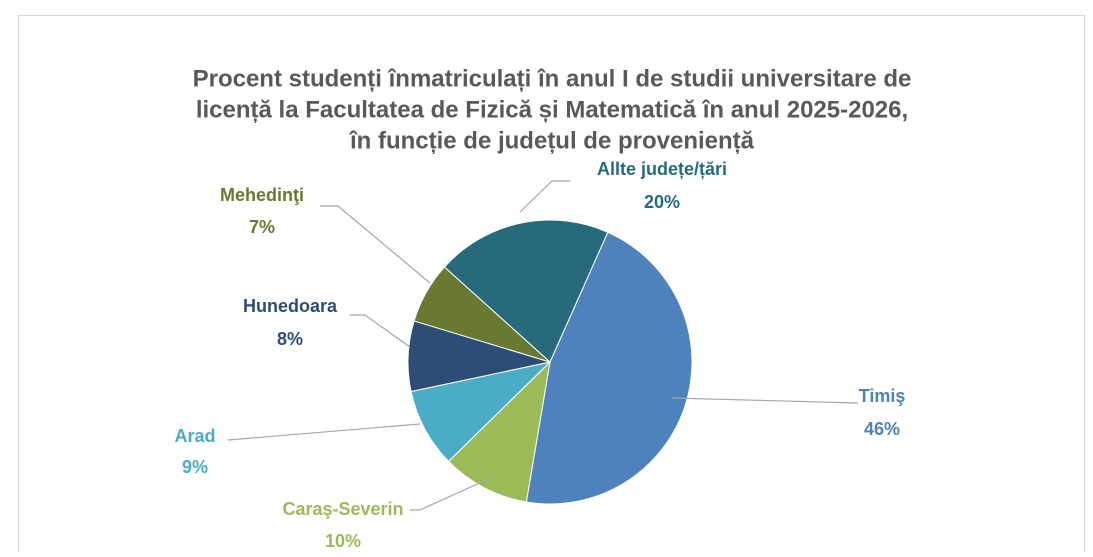  I want to click on slice-label: Caraş-Severin, so click(342, 509).